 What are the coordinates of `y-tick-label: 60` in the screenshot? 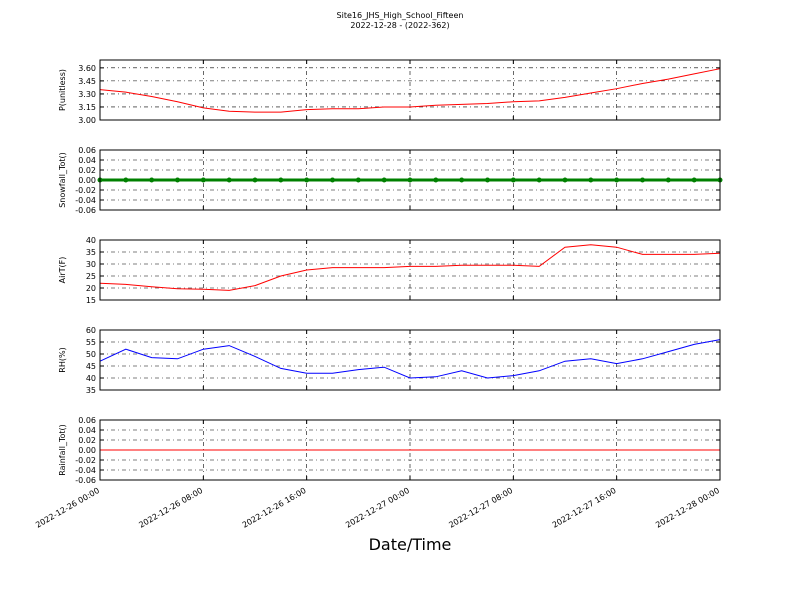 It's located at (91, 330).